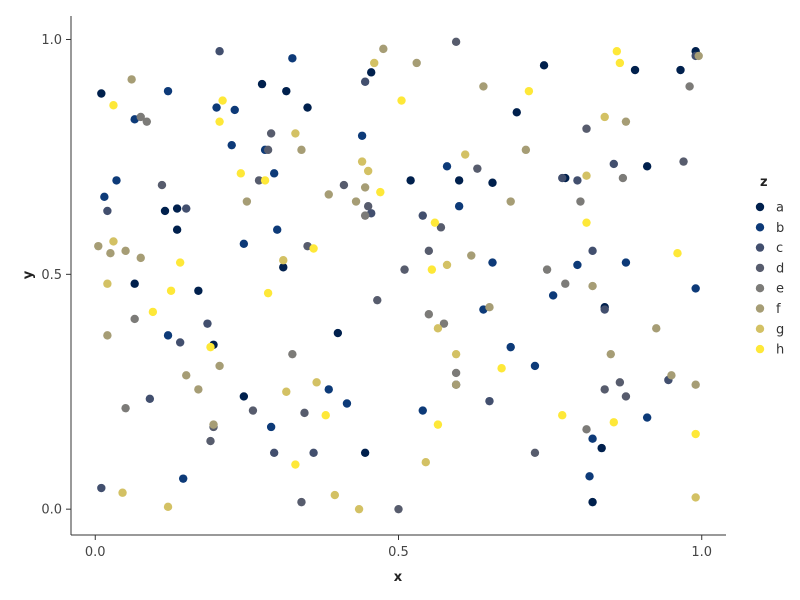 The image size is (800, 600). What do you see at coordinates (398, 552) in the screenshot?
I see `x-tick-label: 0.5` at bounding box center [398, 552].